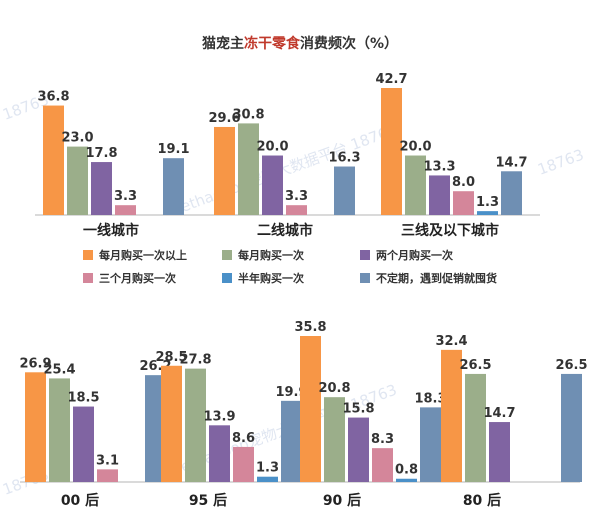 The image size is (600, 529). What do you see at coordinates (285, 230) in the screenshot?
I see `category-label: 二线城市` at bounding box center [285, 230].